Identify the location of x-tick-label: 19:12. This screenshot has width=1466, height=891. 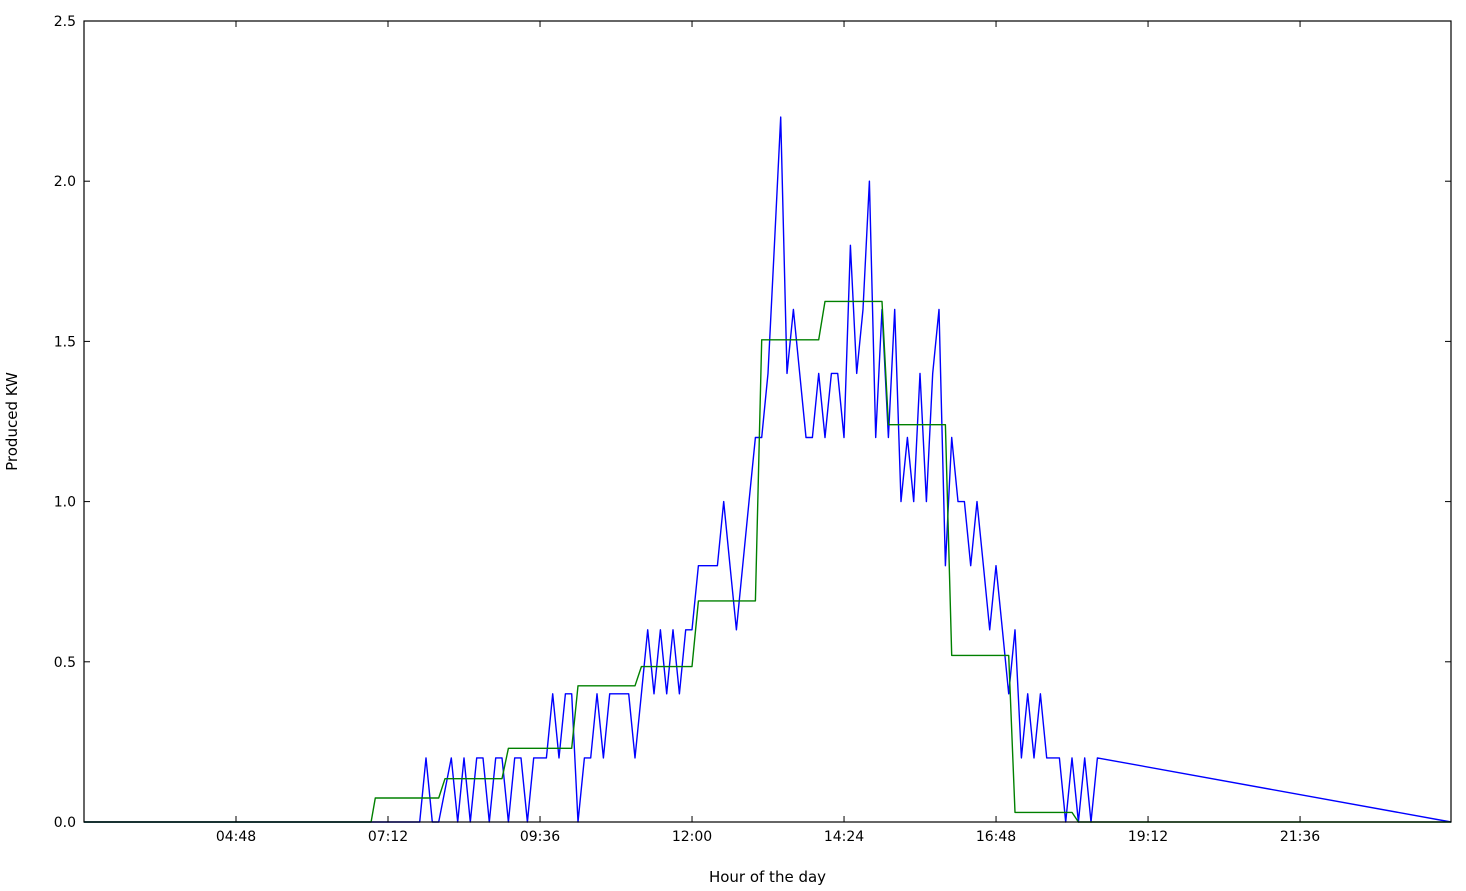
(1148, 837).